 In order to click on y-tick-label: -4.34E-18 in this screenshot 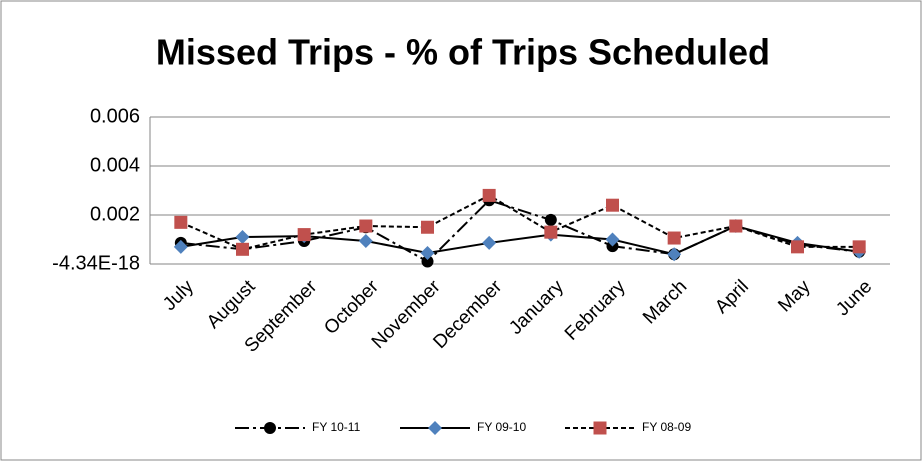, I will do `click(96, 263)`.